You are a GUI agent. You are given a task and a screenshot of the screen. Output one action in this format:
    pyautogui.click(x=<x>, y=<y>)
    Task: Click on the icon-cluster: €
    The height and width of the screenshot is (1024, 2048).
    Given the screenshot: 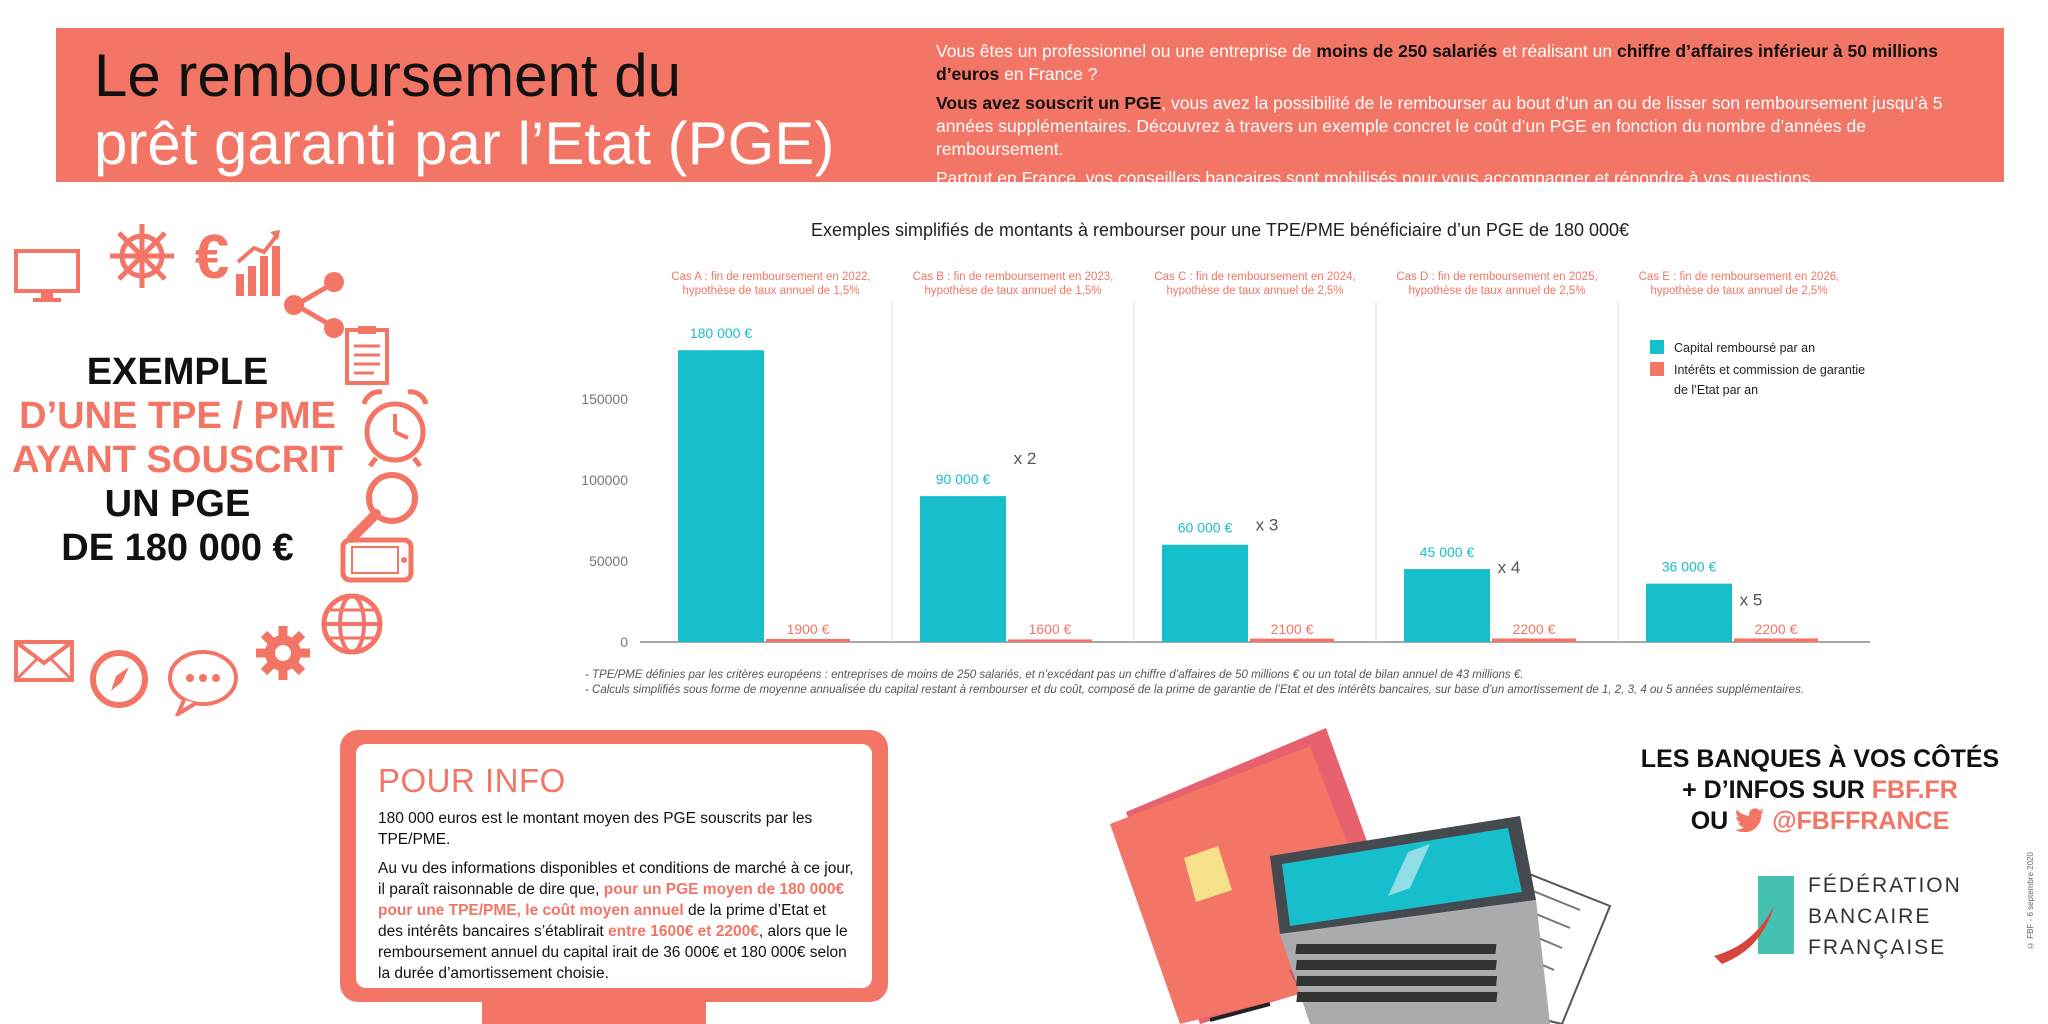 What is the action you would take?
    pyautogui.click(x=220, y=470)
    